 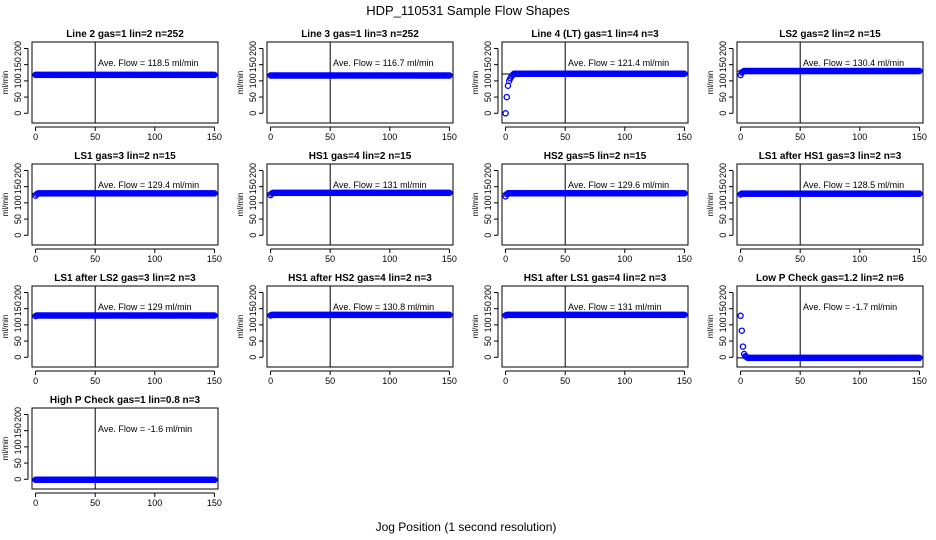 I want to click on panel-title: LS1 after LS2 gas=3 lin=2 n=3, so click(x=125, y=278).